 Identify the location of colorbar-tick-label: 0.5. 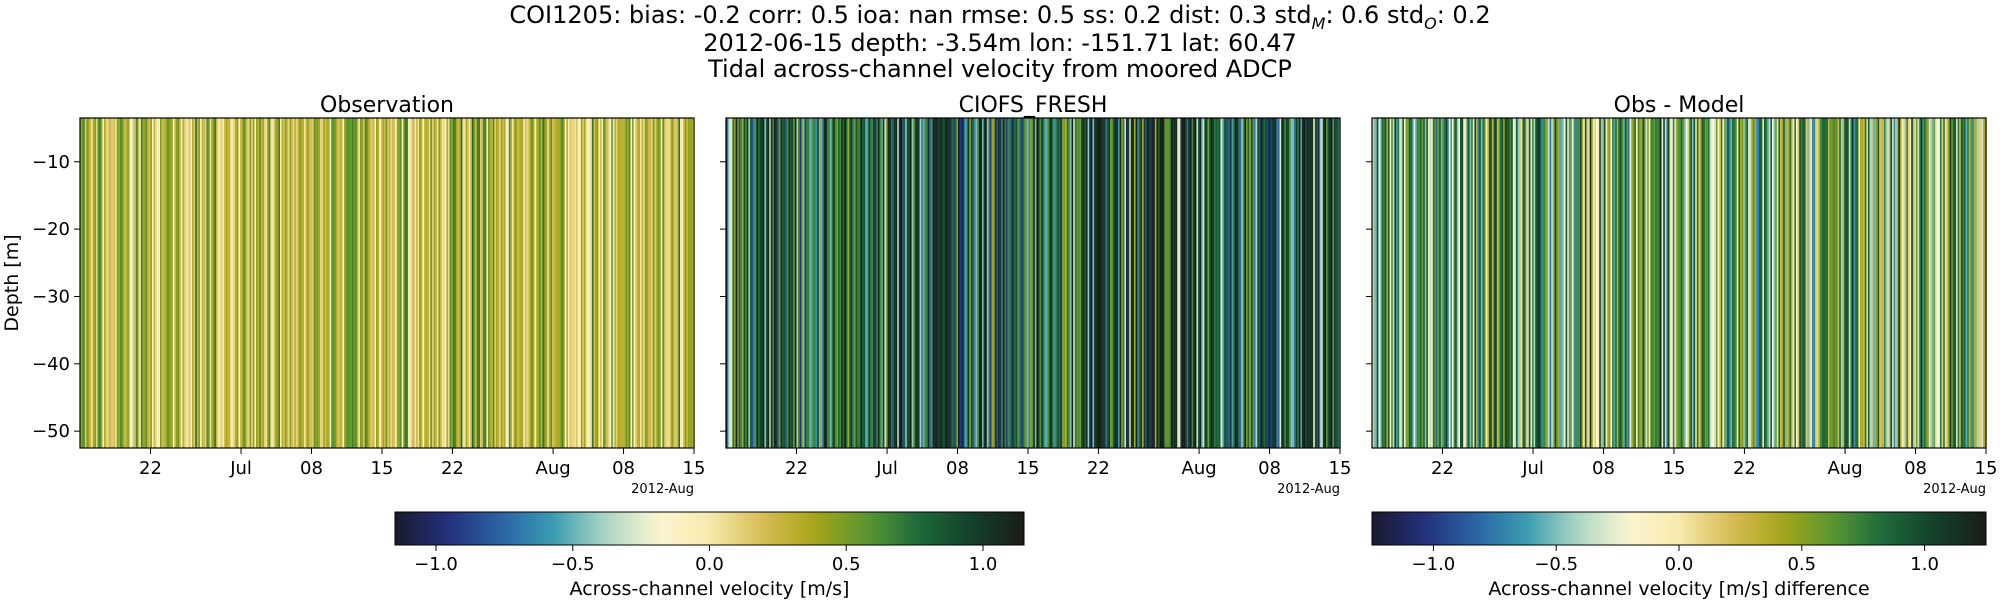
(846, 564).